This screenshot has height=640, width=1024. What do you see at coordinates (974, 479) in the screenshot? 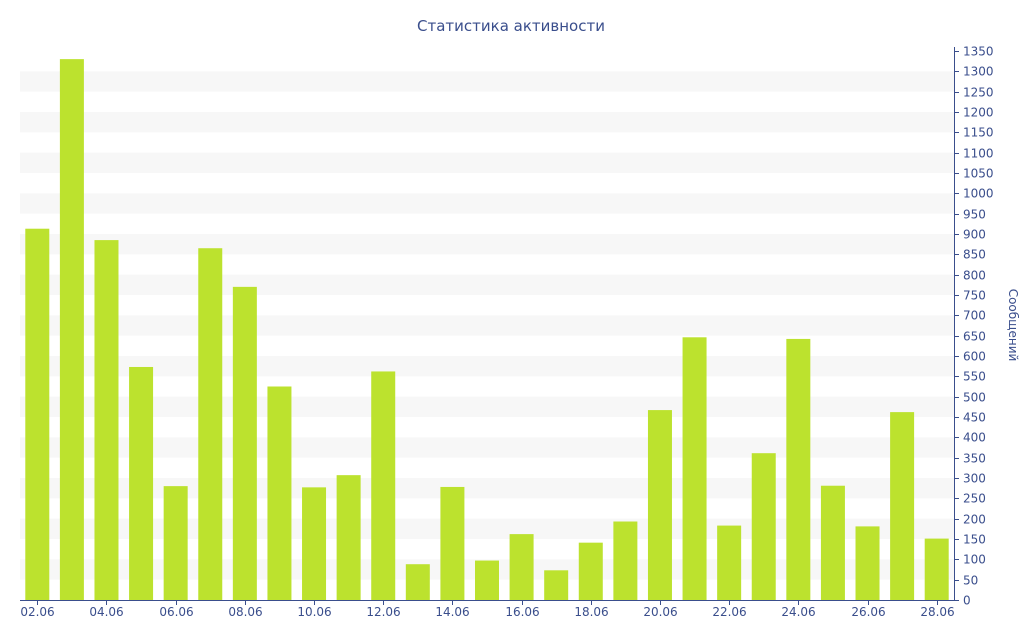
I see `y-tick-label: 300` at bounding box center [974, 479].